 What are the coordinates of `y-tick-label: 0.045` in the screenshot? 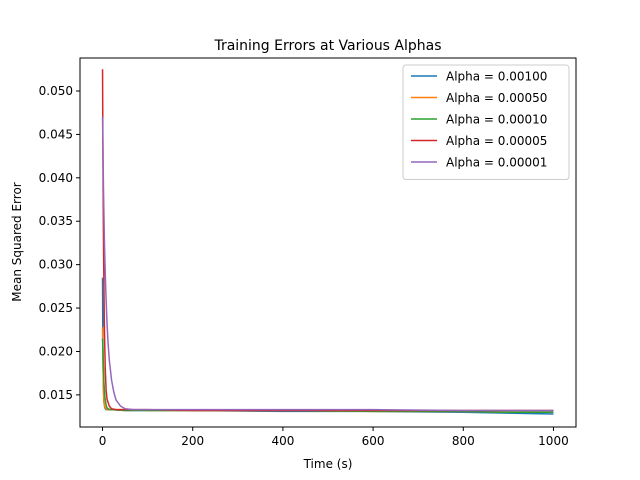 It's located at (56, 134).